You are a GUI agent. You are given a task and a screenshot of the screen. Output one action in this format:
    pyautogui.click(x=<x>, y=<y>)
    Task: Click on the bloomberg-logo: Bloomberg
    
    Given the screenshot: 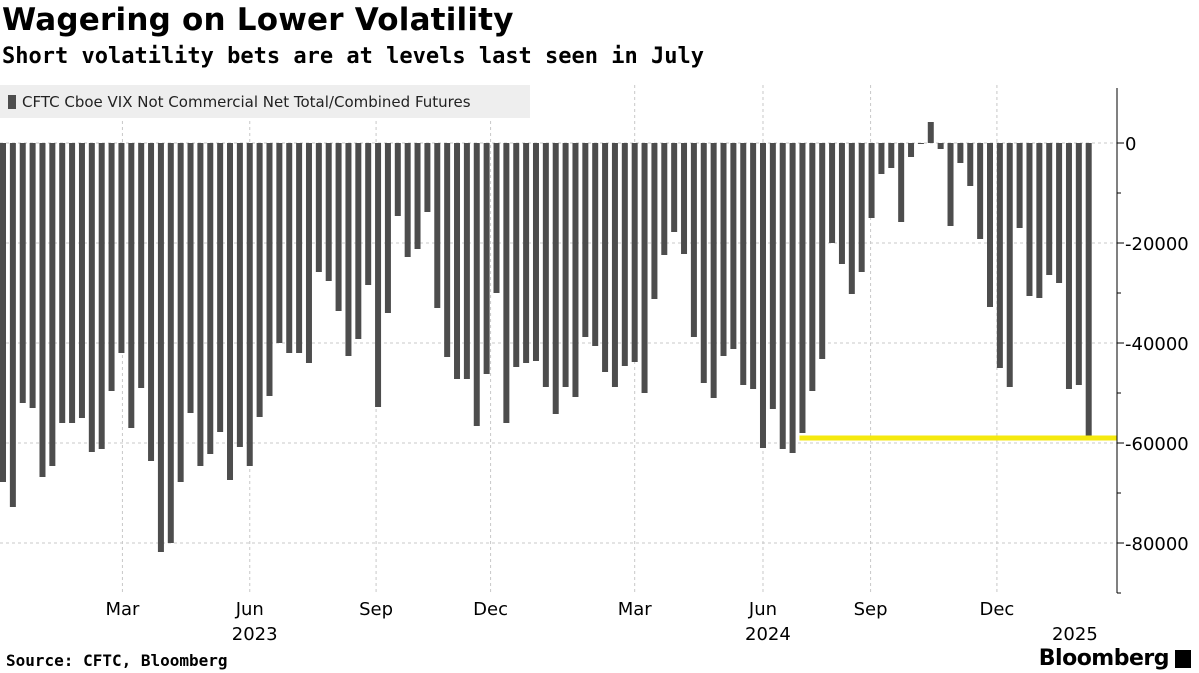 What is the action you would take?
    pyautogui.click(x=1104, y=658)
    